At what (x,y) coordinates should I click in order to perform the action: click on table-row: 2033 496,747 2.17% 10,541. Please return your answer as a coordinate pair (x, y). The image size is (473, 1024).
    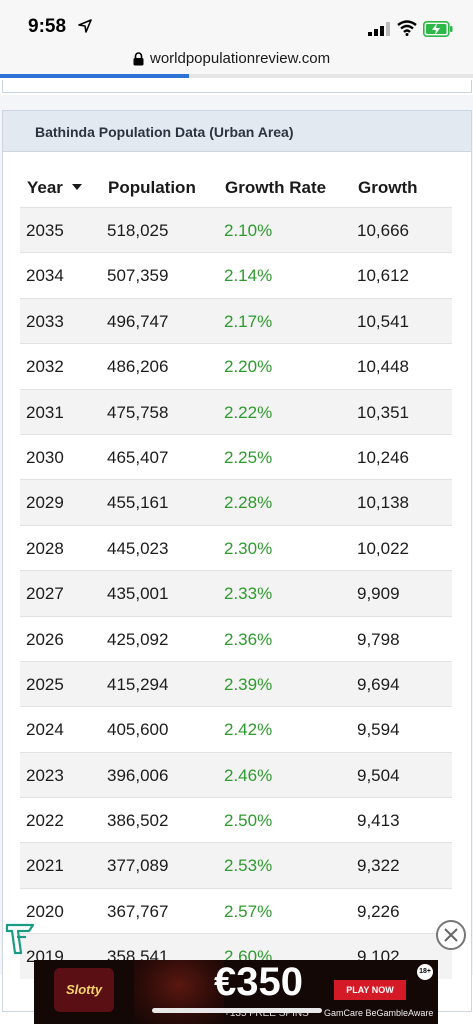
    Looking at the image, I should click on (236, 320).